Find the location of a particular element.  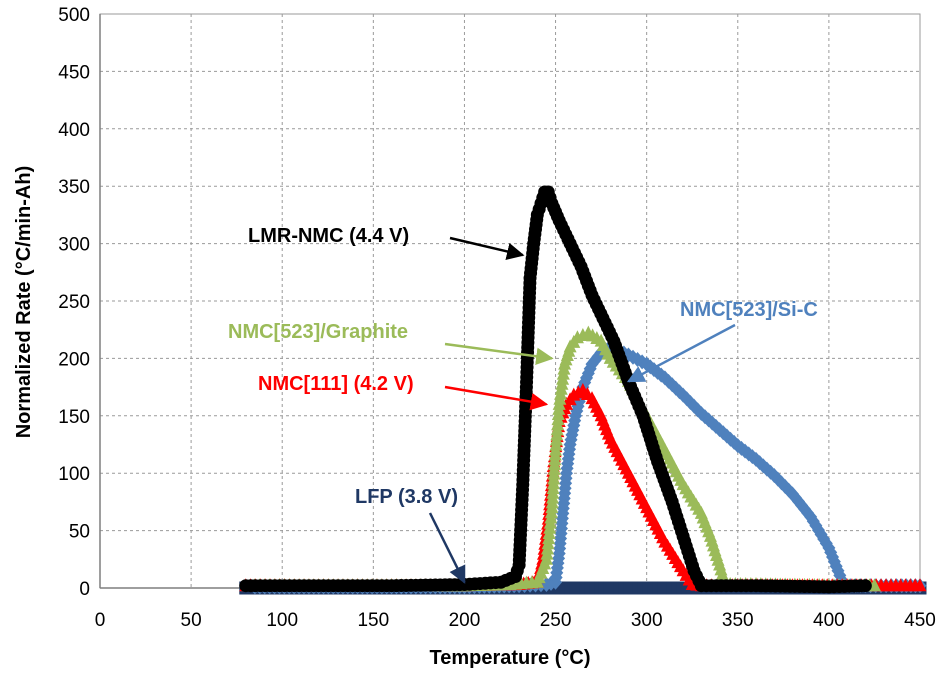

annotation: LMR-NMC (4.4 V) is located at coordinates (386, 242).